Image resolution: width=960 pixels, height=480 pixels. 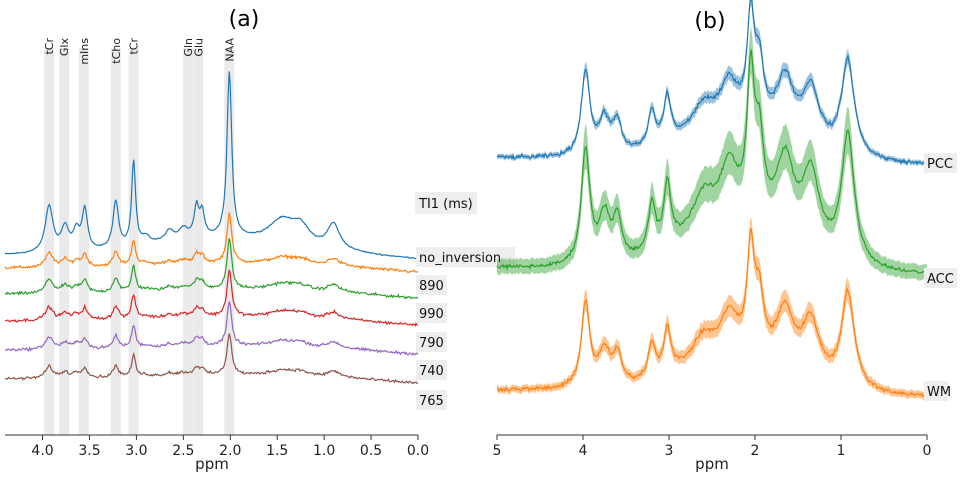 What do you see at coordinates (497, 451) in the screenshot?
I see `x-tick-label: 5` at bounding box center [497, 451].